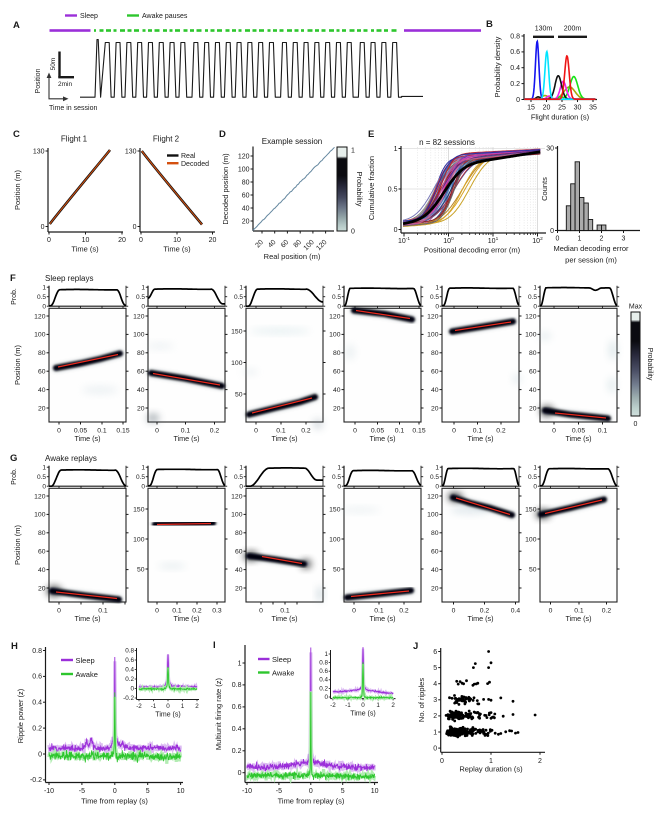  Describe the element at coordinates (141, 569) in the screenshot. I see `svg-text: 50` at that location.